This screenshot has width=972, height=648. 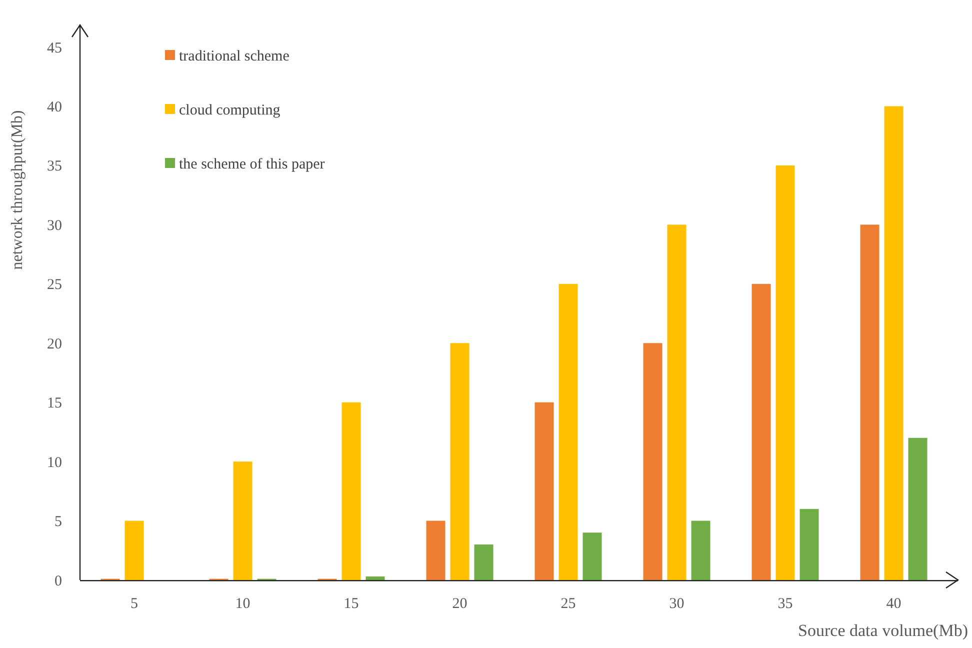 I want to click on x-tick-label: 10, so click(x=242, y=604).